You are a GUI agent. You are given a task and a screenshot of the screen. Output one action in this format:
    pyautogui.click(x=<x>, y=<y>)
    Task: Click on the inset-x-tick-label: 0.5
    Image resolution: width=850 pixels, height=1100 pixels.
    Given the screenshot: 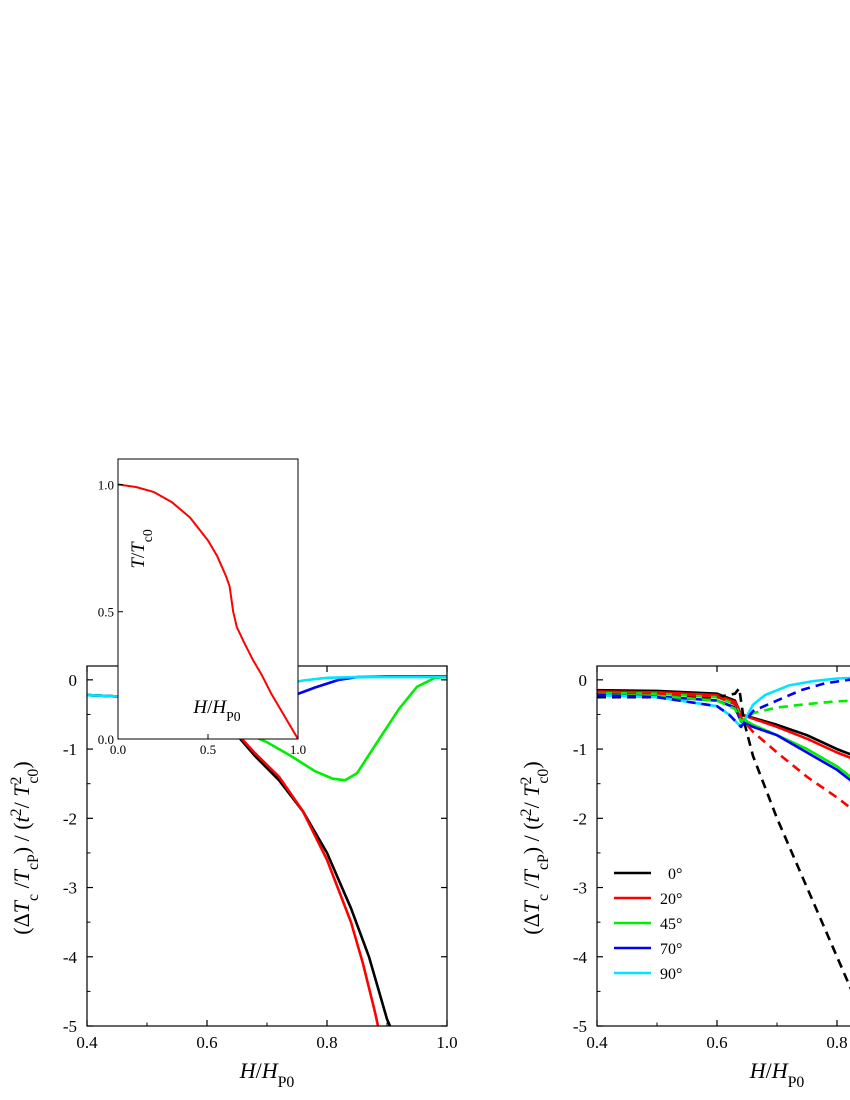 What is the action you would take?
    pyautogui.click(x=208, y=749)
    